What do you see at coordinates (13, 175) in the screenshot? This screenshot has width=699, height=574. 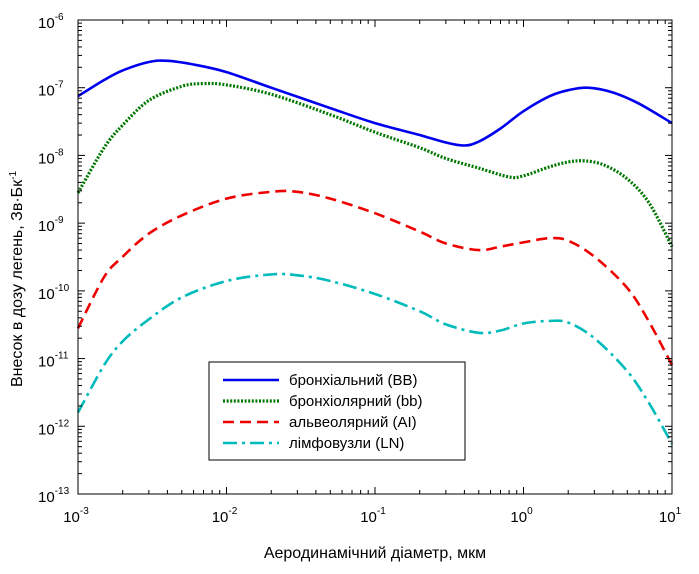 I see `y-axis-label-exponent: -1` at bounding box center [13, 175].